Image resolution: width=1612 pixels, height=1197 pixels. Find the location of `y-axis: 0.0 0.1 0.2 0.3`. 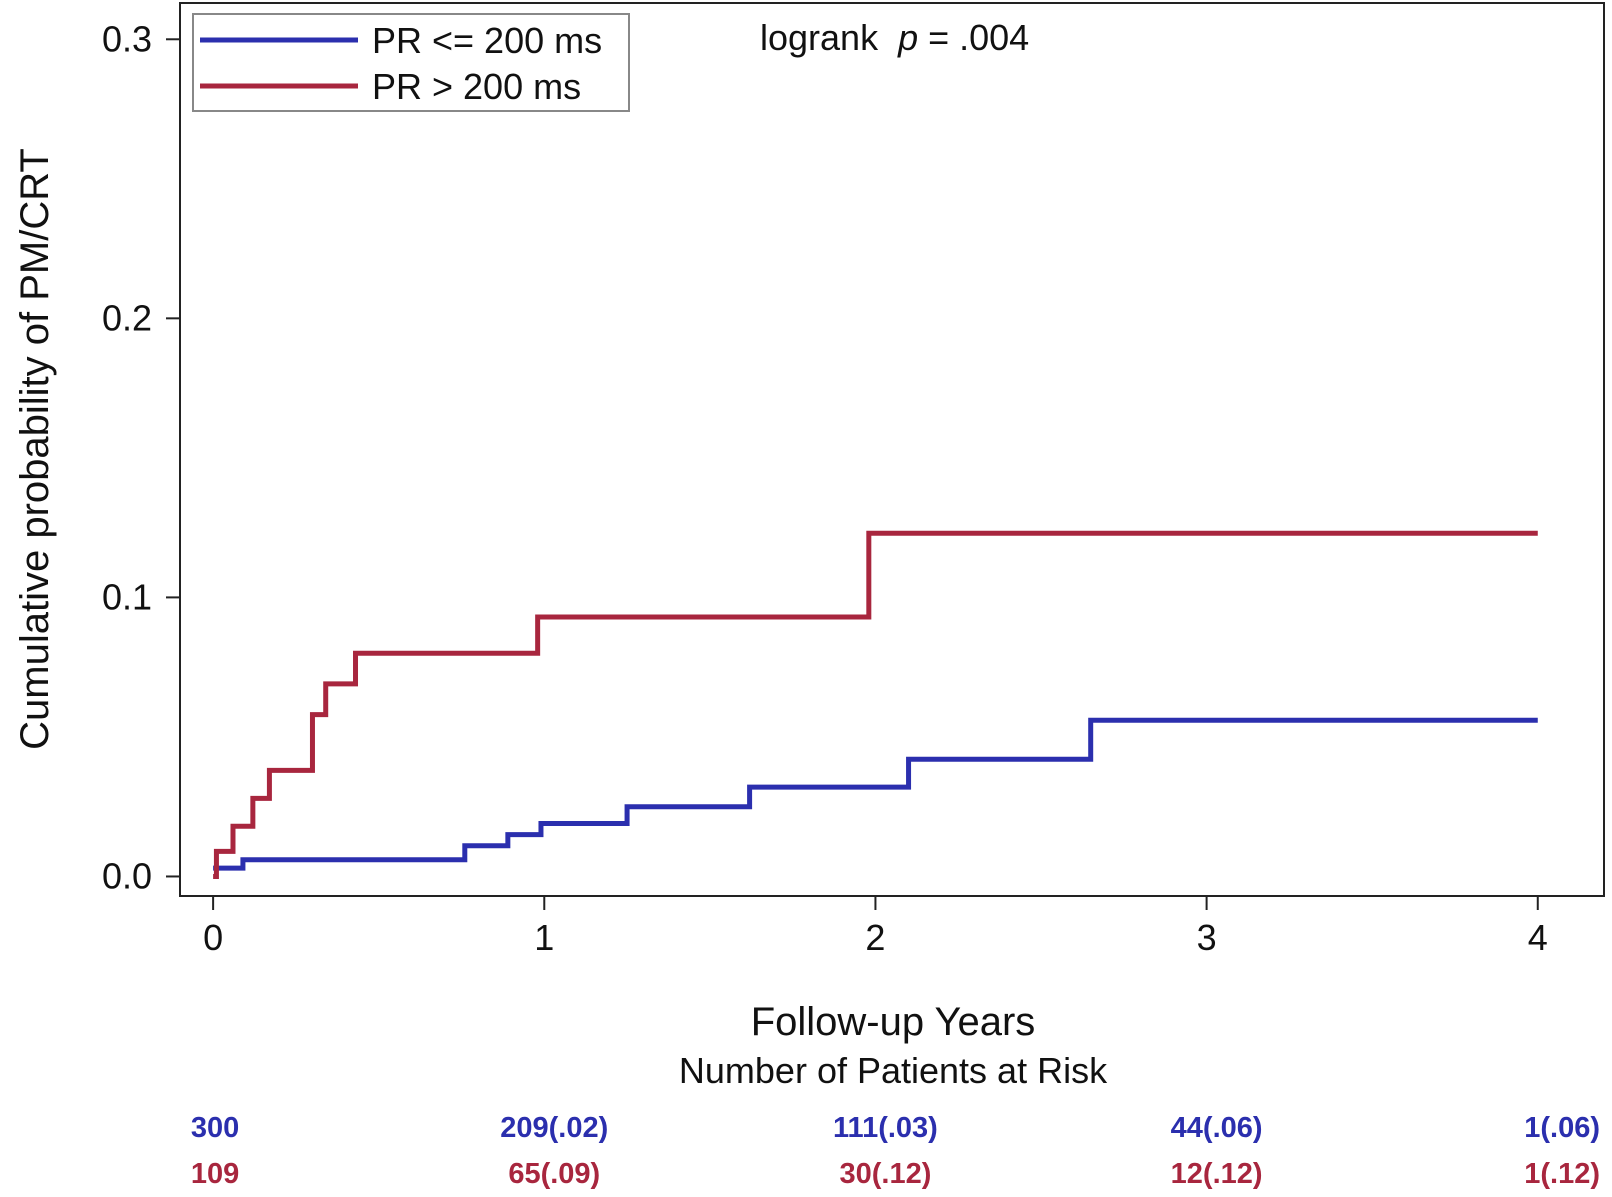

y-axis: 0.0 0.1 0.2 0.3 is located at coordinates (141, 457).